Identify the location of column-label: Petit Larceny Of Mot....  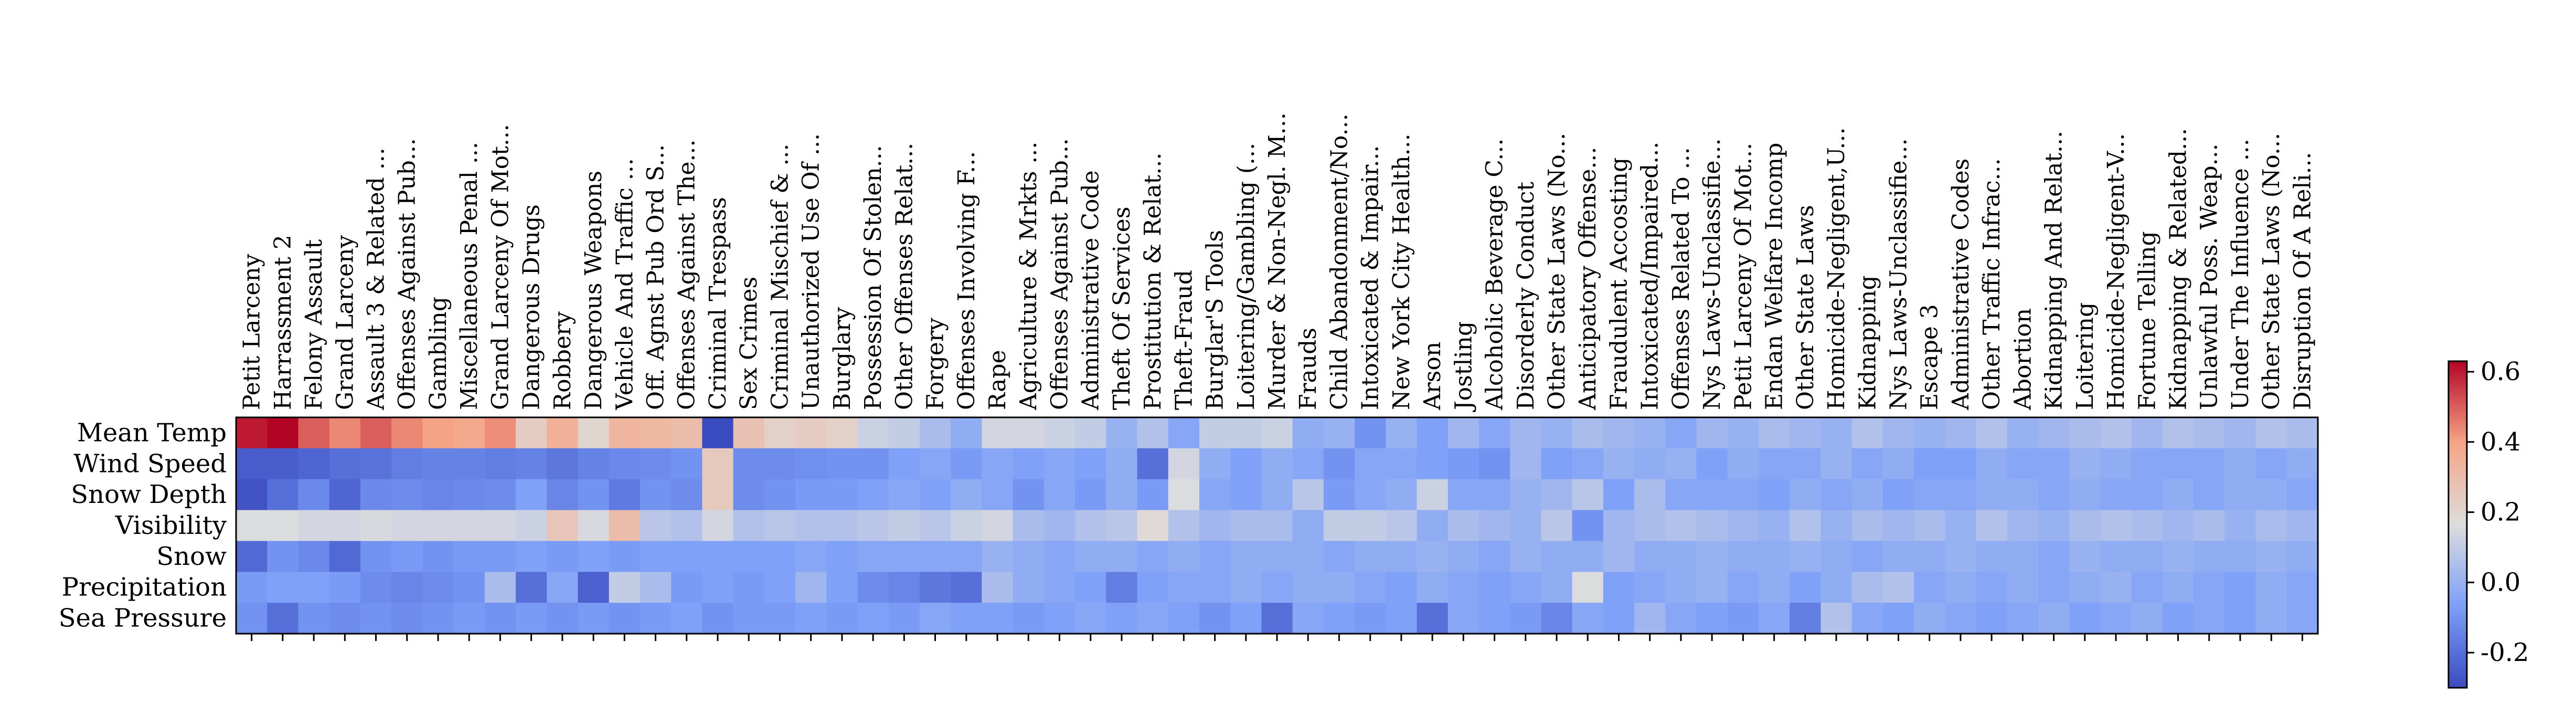
(1743, 276).